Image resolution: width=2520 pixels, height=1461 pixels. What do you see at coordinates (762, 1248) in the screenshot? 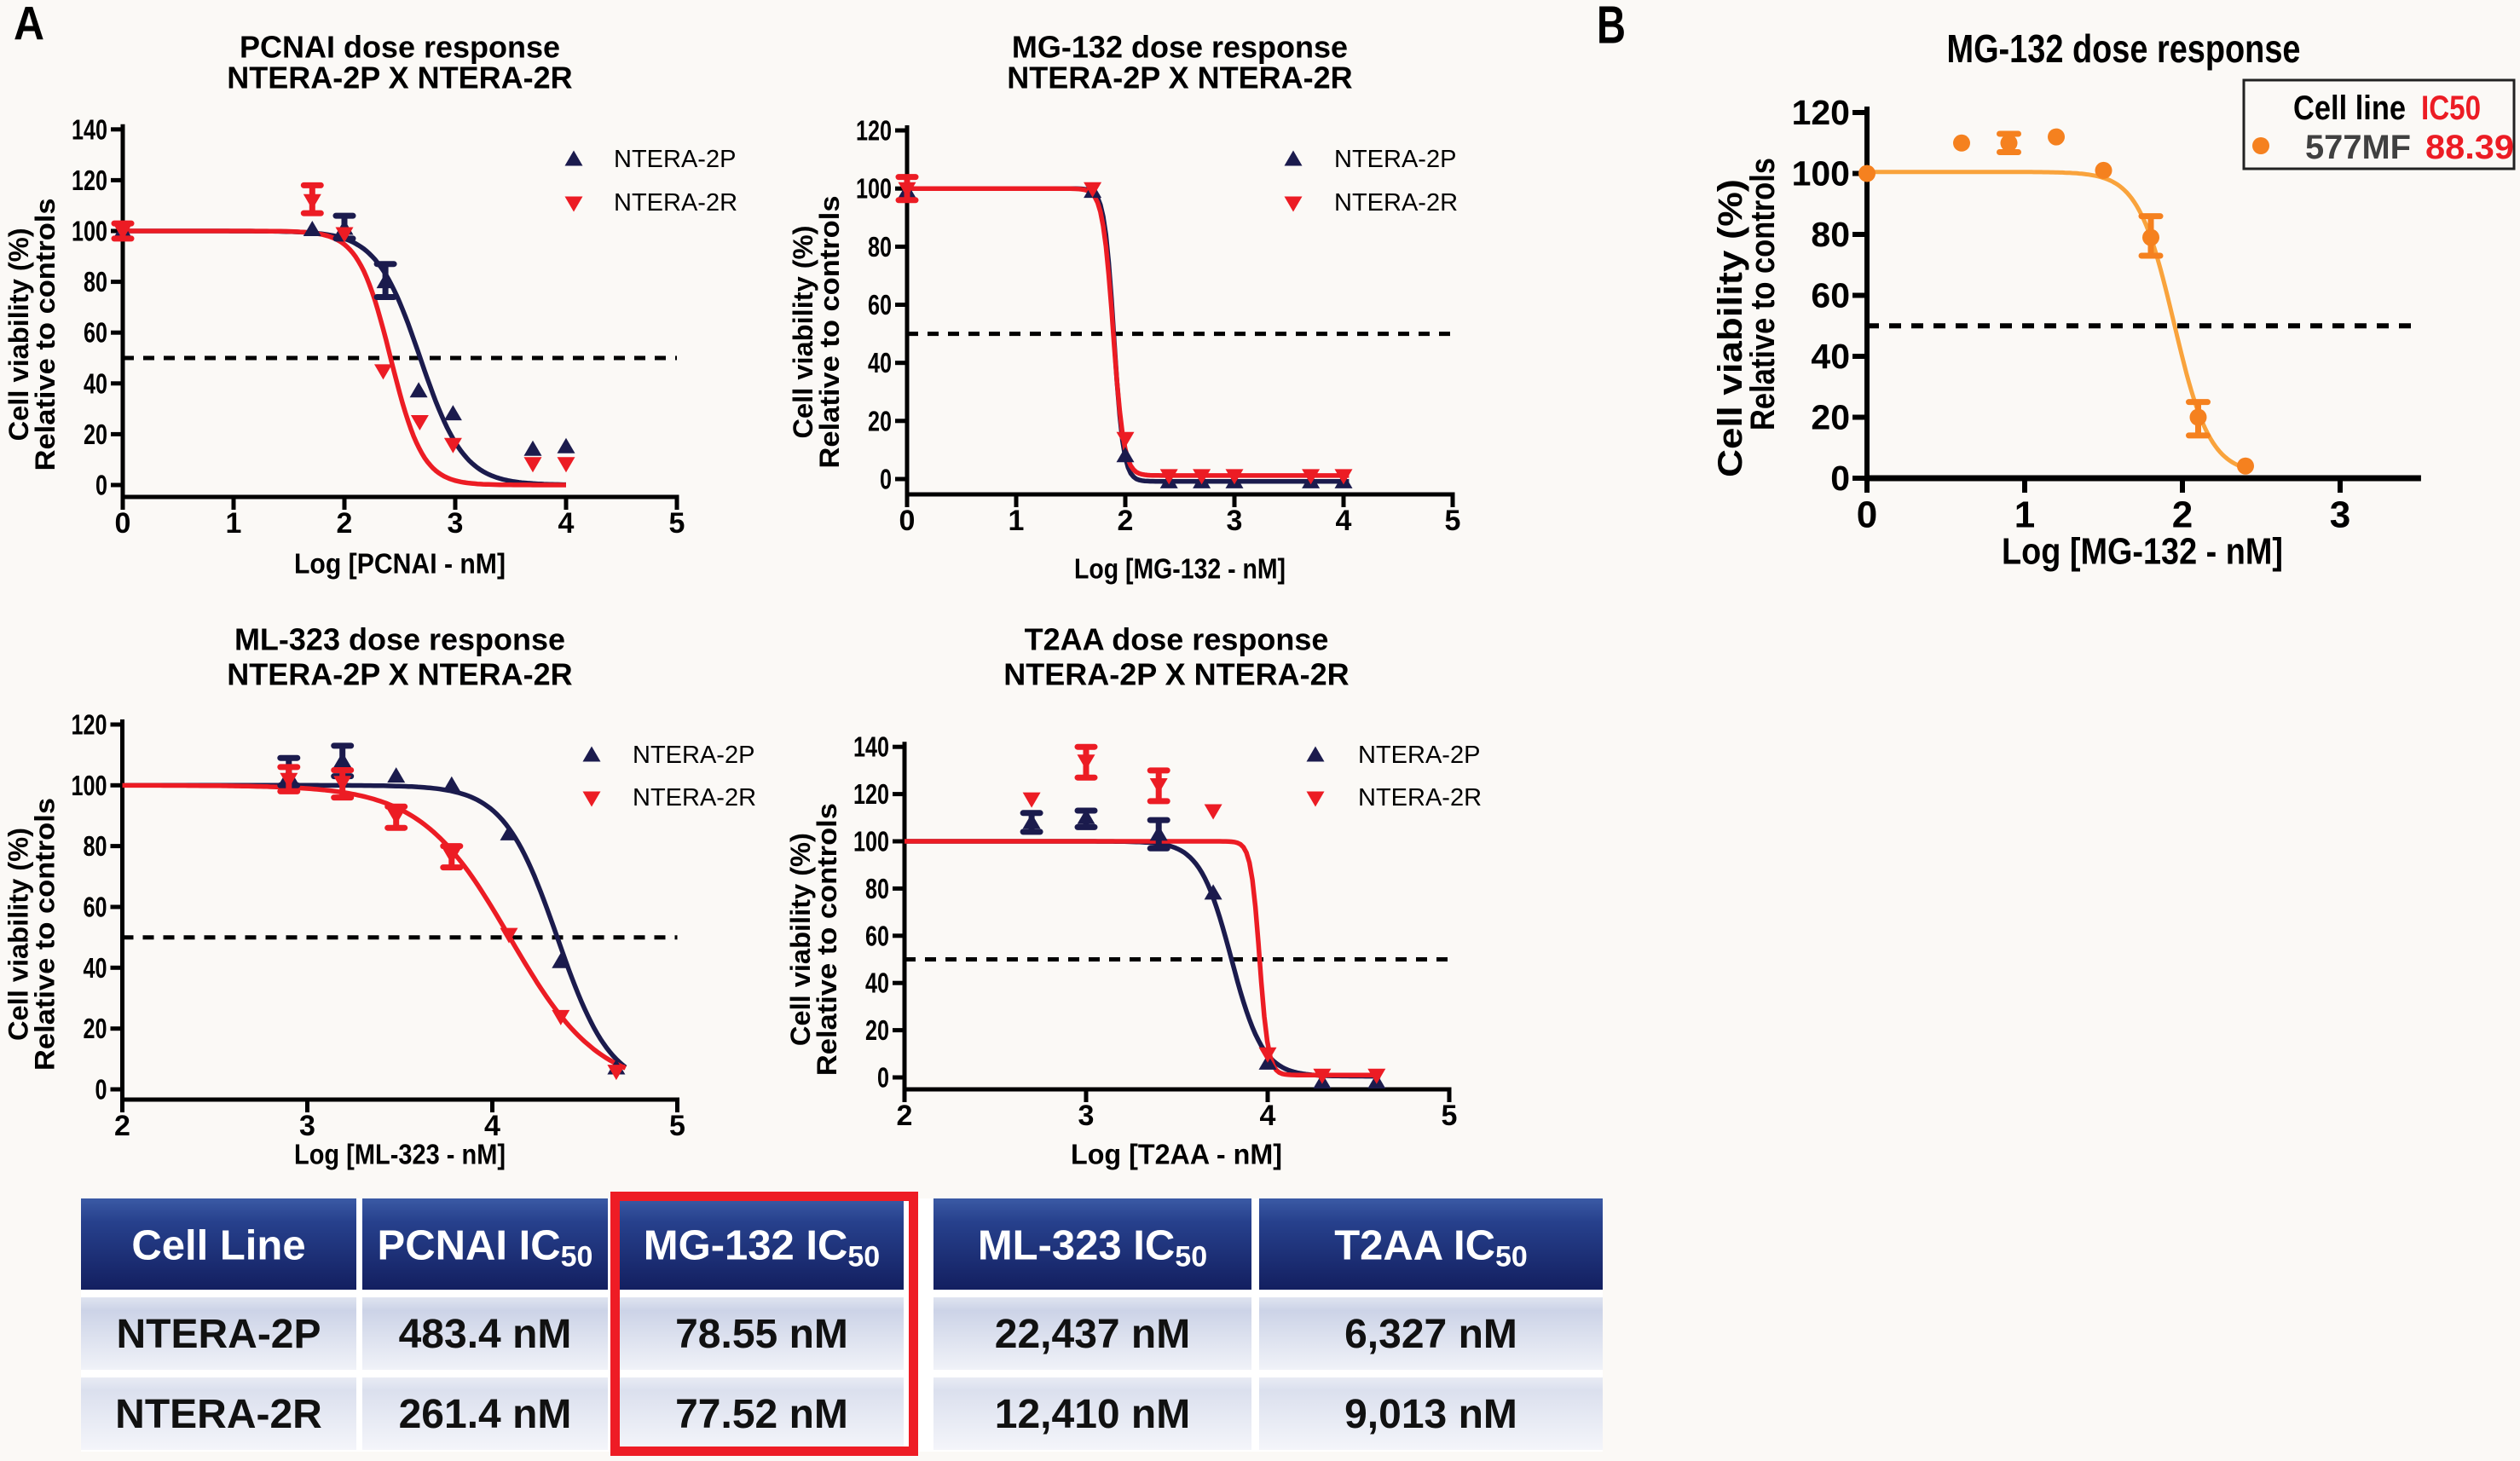
I see `svg-text: MG-132 IC50` at bounding box center [762, 1248].